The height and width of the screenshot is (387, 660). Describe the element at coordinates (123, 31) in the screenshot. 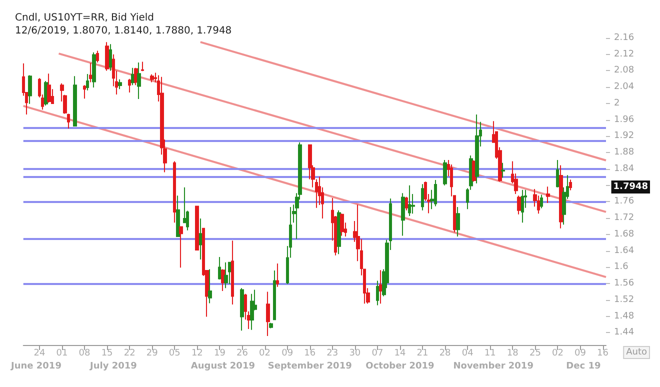

I see `chart-subtitle: 12/6/2019, 1.8070, 1.8140, 1.7880, 1.7948` at that location.